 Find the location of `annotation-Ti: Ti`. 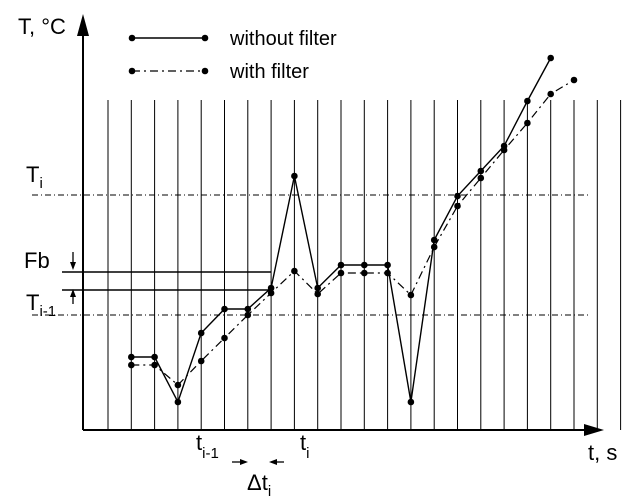

annotation-Ti: Ti is located at coordinates (34, 177).